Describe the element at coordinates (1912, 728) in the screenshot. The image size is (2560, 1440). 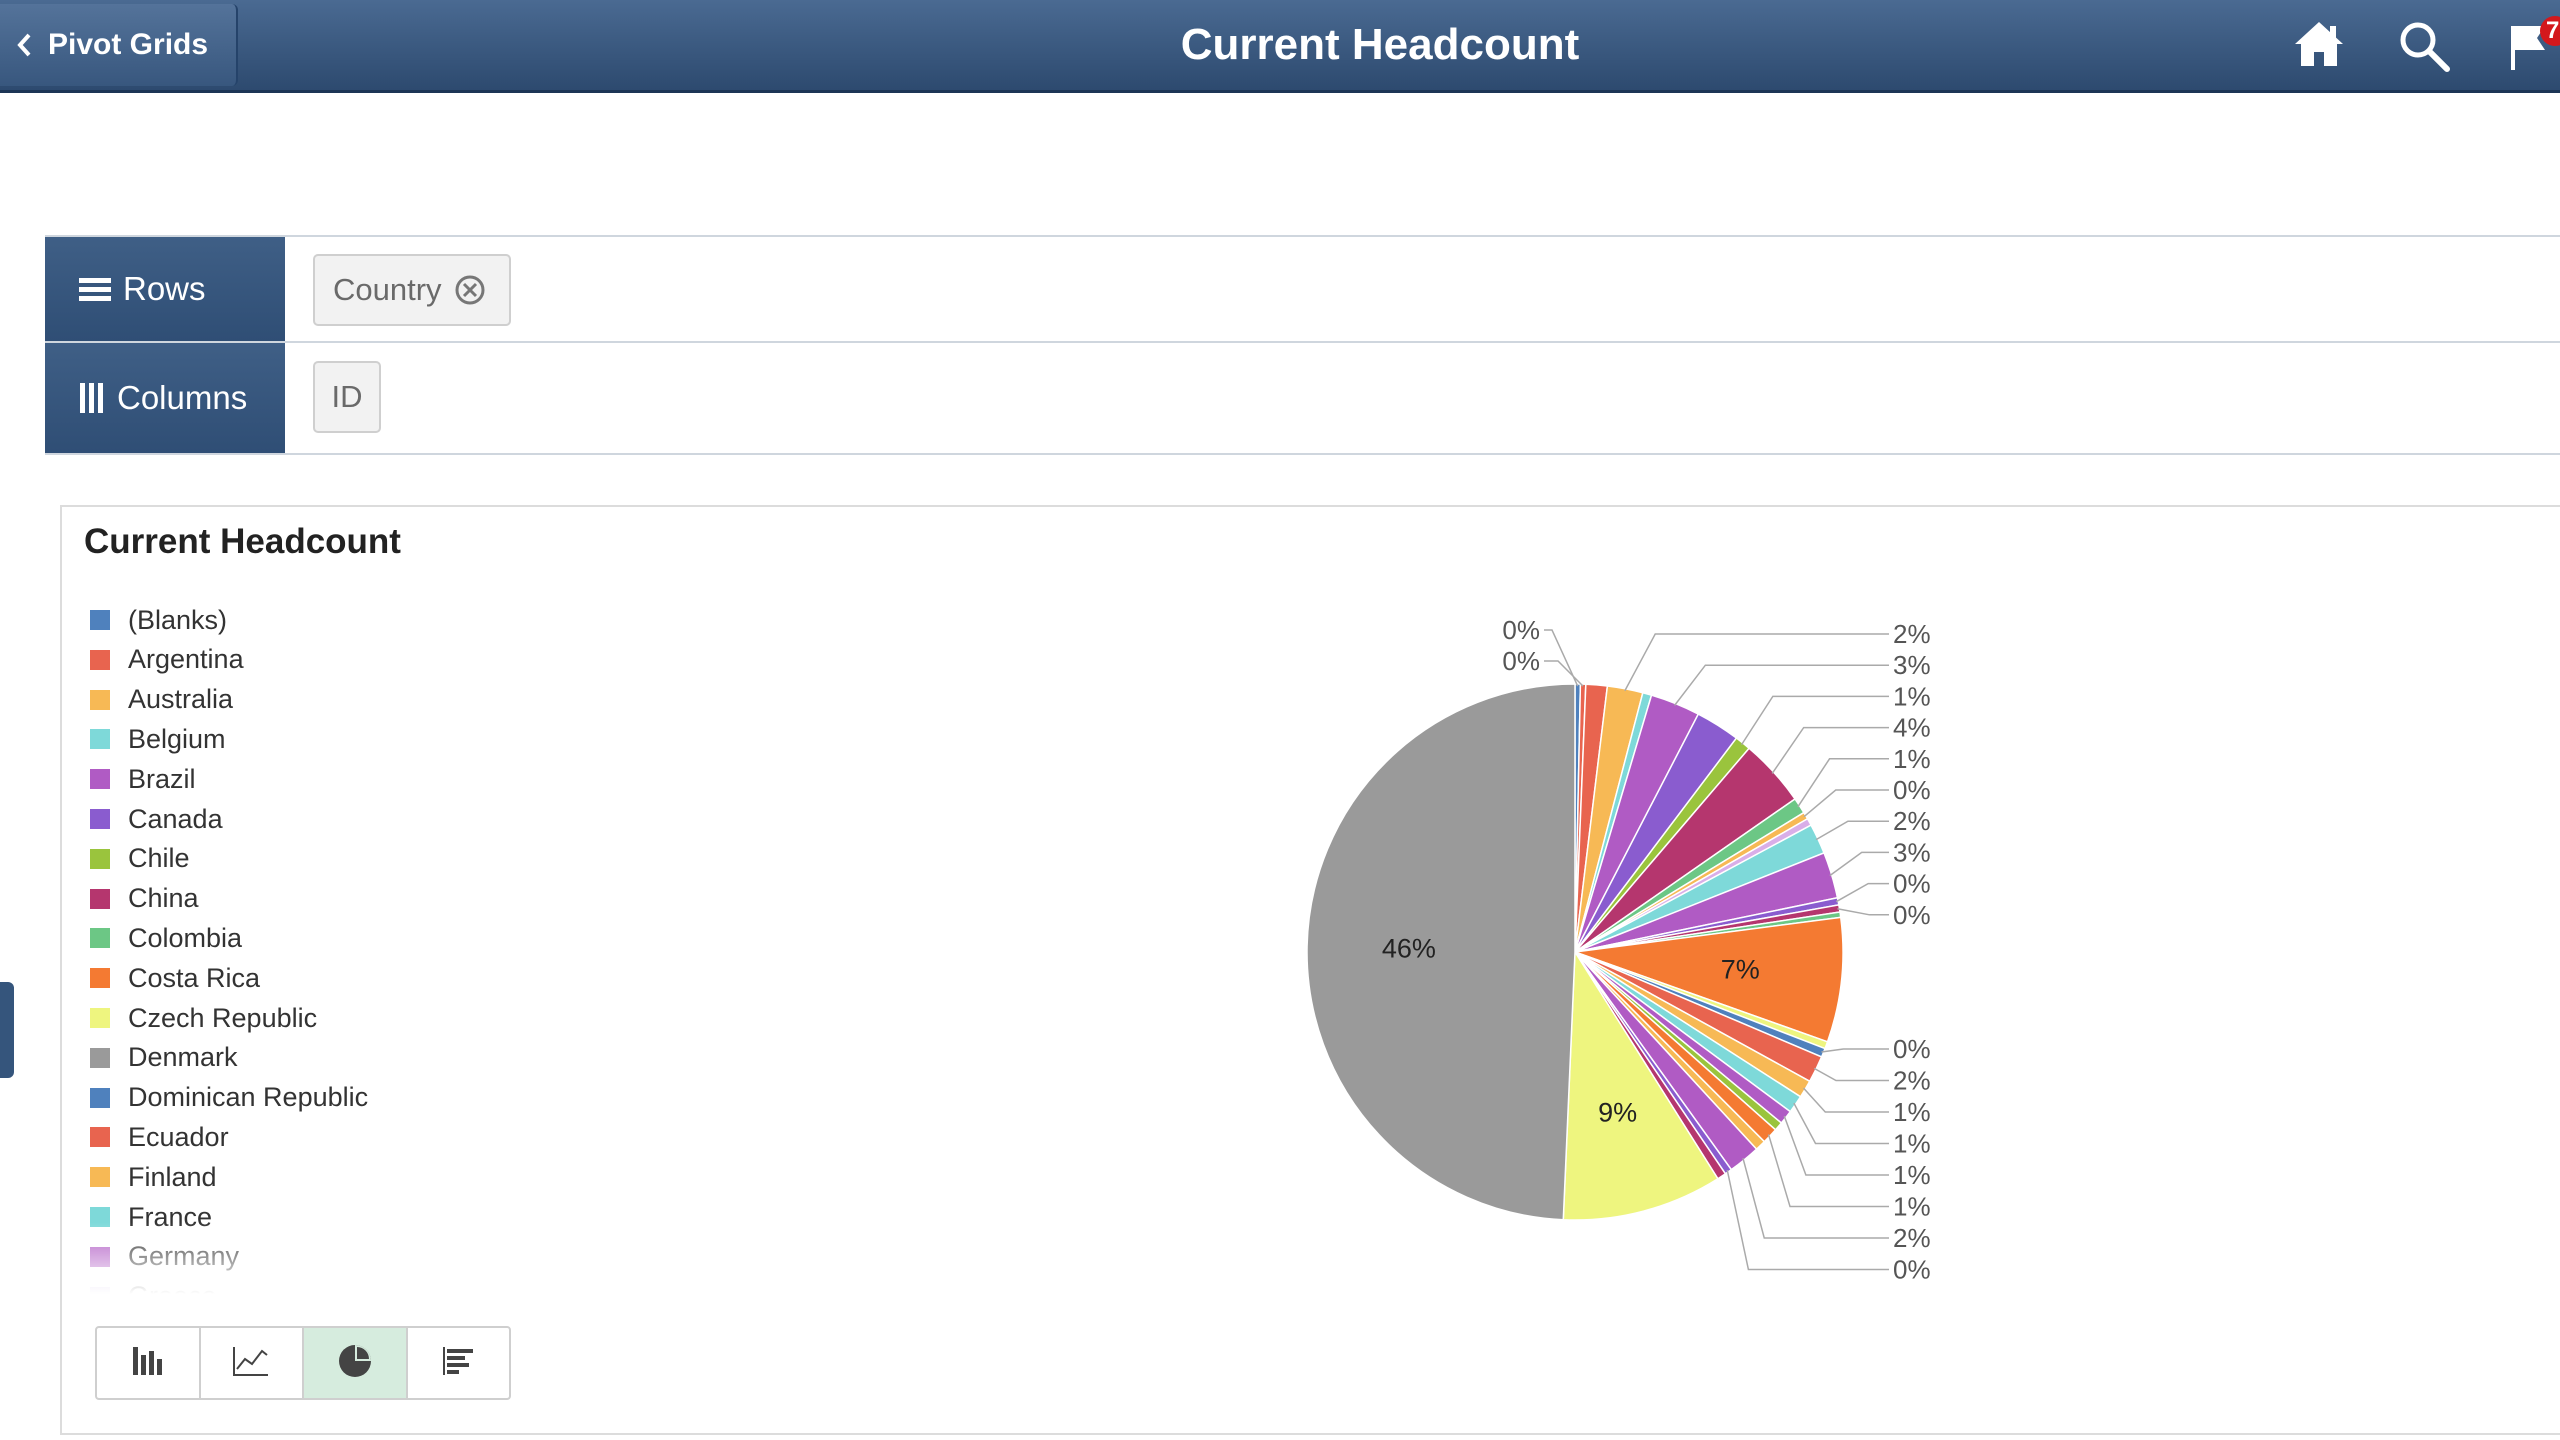
I see `slice-data-label: 4%` at that location.